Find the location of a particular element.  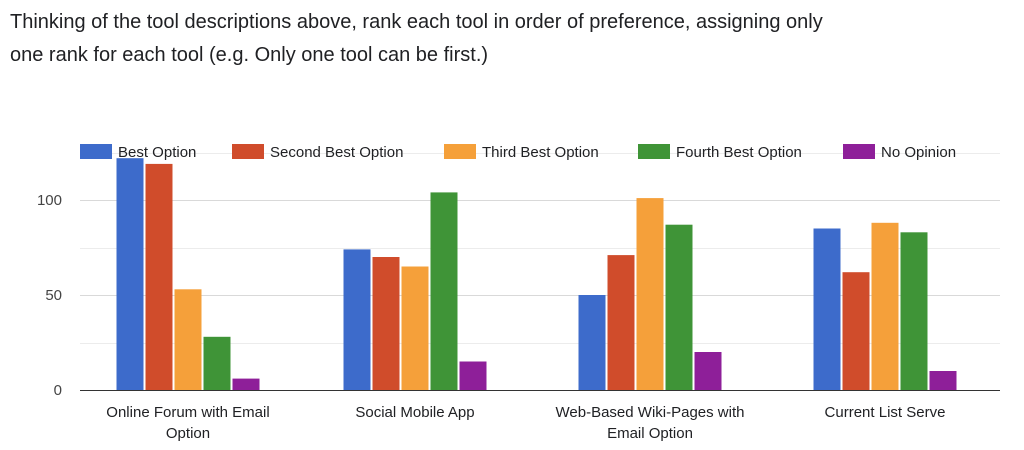

legend-item: No Opinion is located at coordinates (899, 152).